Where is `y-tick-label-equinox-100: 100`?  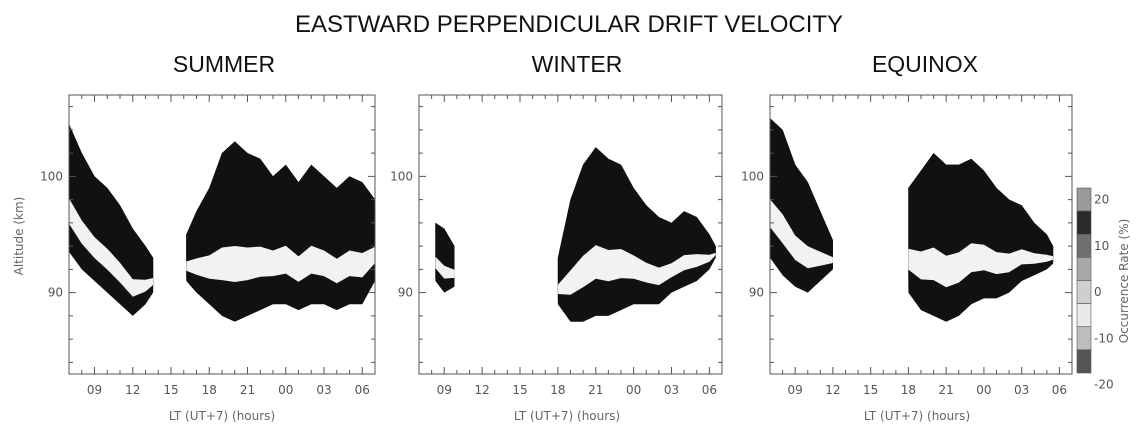 y-tick-label-equinox-100: 100 is located at coordinates (752, 176).